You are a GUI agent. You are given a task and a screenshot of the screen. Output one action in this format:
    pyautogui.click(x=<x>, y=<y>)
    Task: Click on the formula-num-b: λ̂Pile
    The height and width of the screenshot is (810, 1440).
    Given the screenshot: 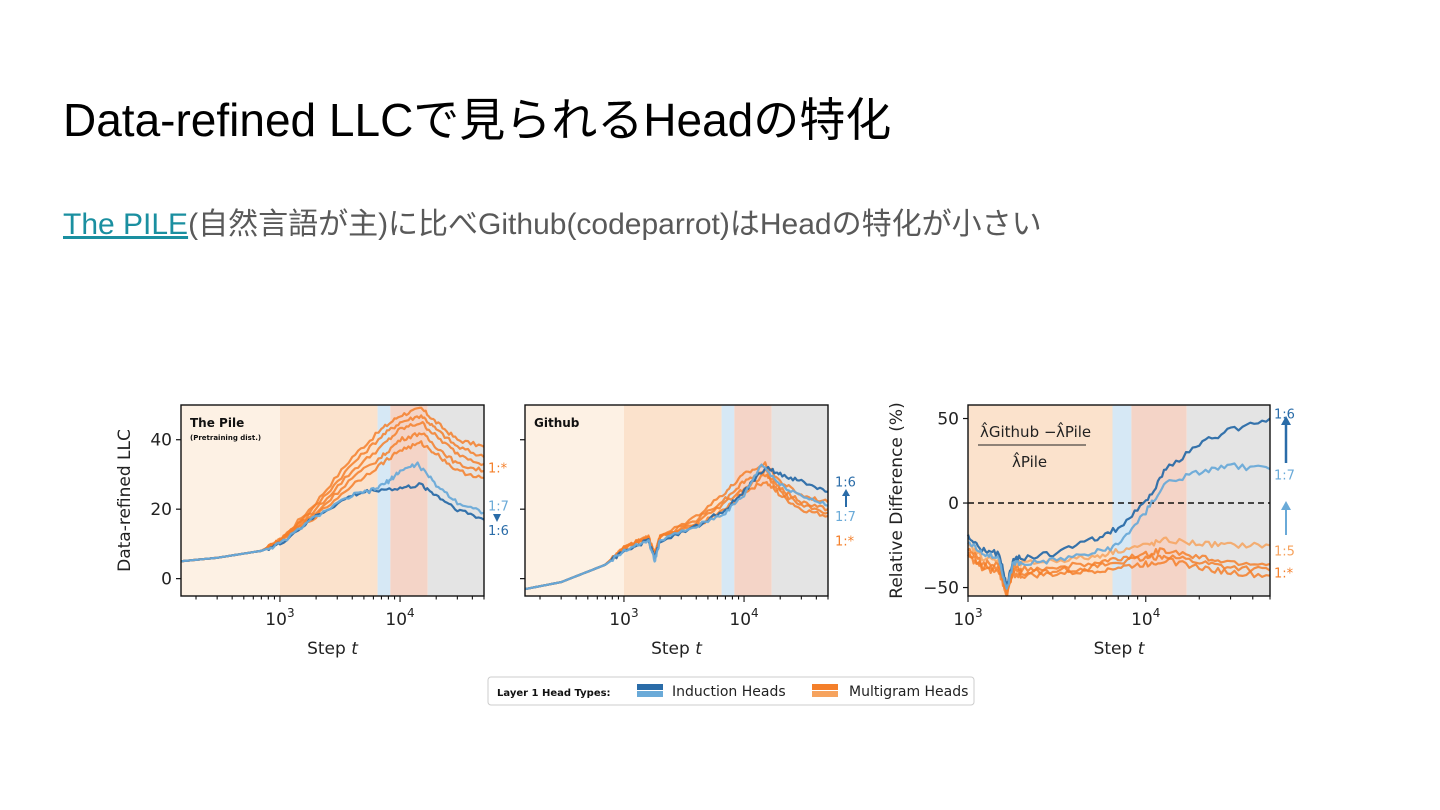 What is the action you would take?
    pyautogui.click(x=1073, y=431)
    